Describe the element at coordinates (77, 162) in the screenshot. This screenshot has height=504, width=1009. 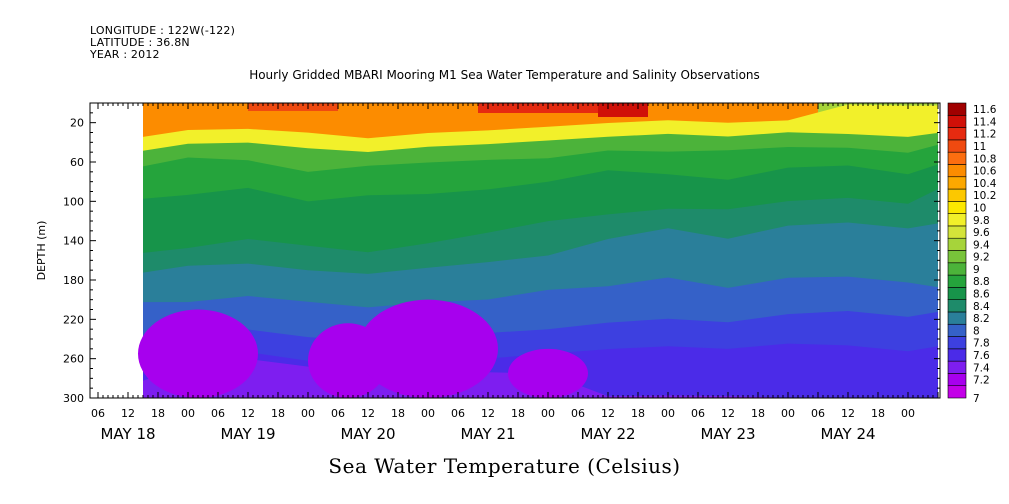
I see `y-tick-label: 60` at that location.